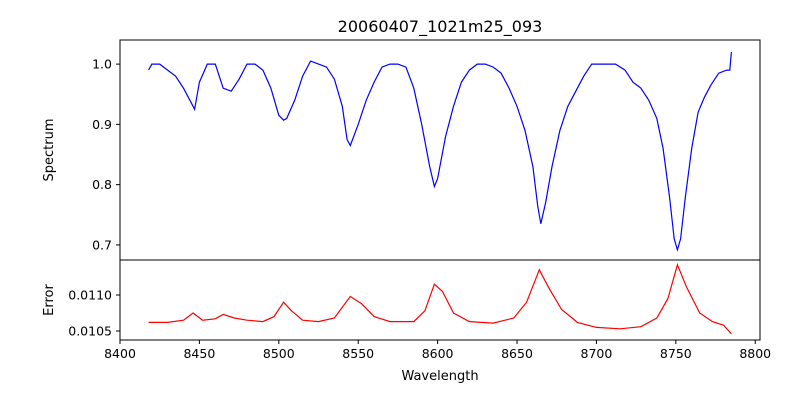 The image size is (800, 400). Describe the element at coordinates (755, 353) in the screenshot. I see `x-tick-label: 8800` at that location.